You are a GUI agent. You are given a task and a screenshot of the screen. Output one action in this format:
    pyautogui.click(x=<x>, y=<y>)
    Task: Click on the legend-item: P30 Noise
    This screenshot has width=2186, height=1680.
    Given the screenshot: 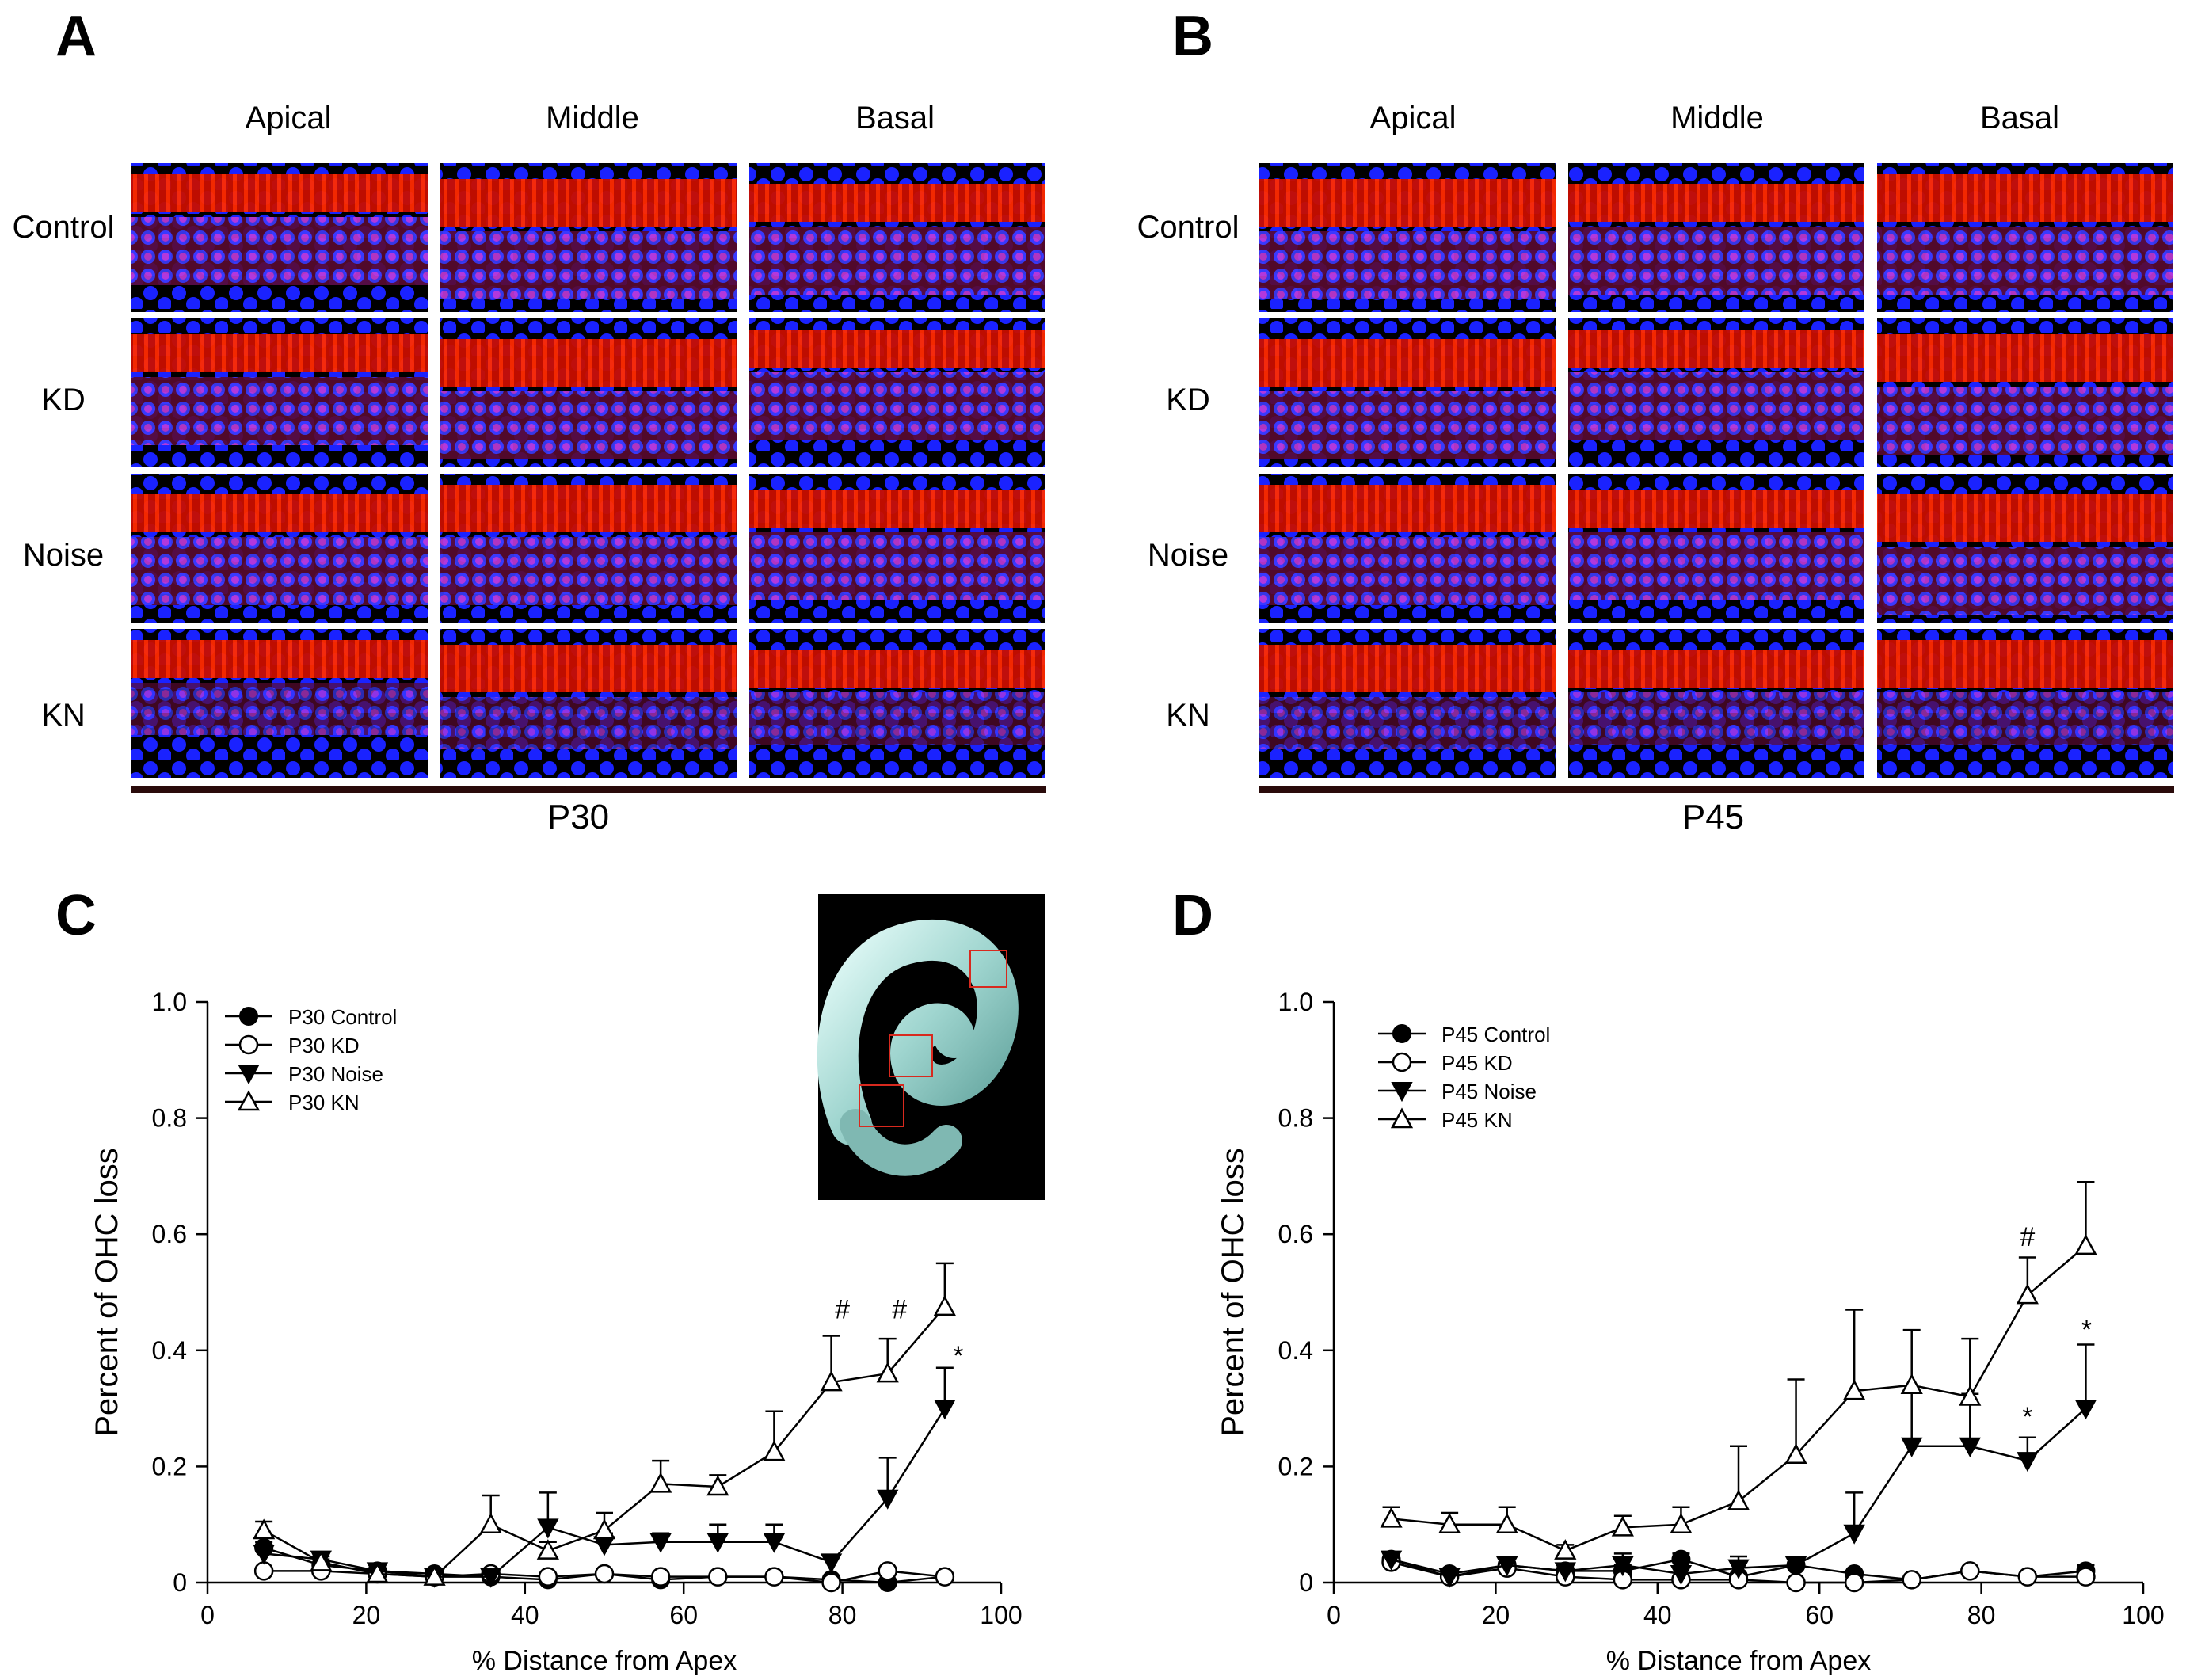 What is the action you would take?
    pyautogui.click(x=304, y=1074)
    